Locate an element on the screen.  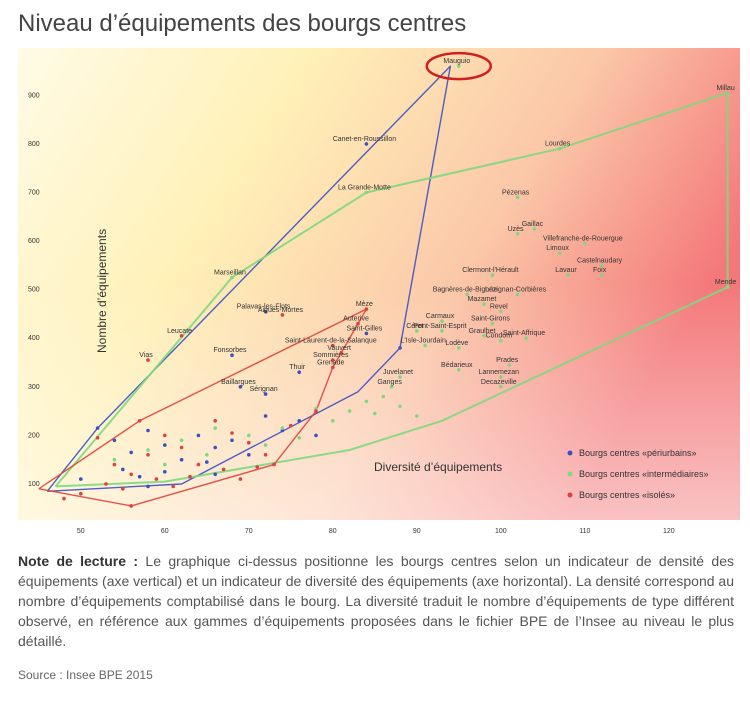
source-text: Source : Insee BPE 2015 is located at coordinates (85, 675).